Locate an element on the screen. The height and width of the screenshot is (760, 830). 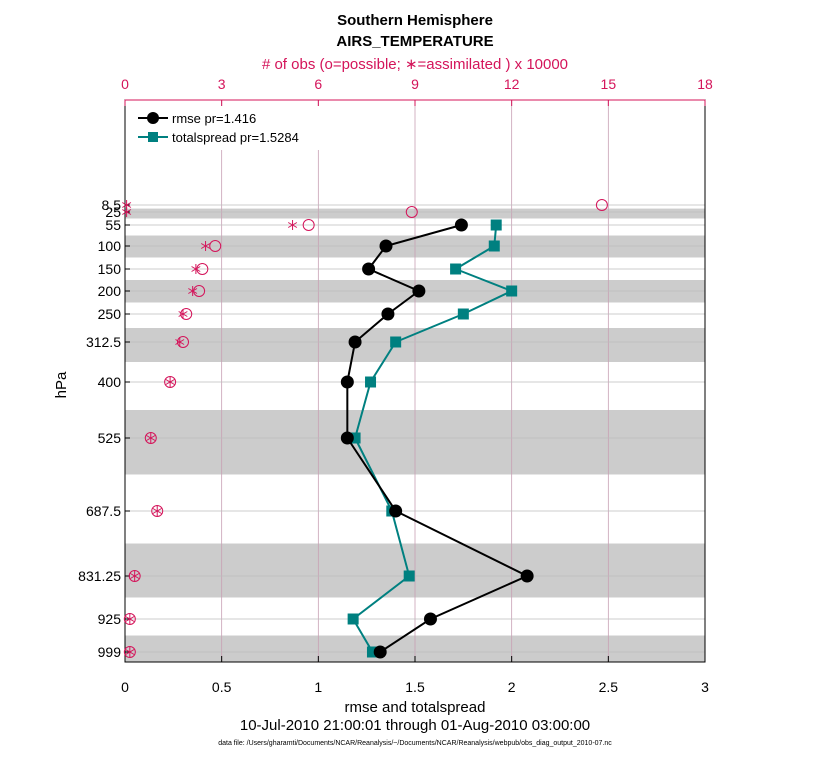
legend-marker-totalspread is located at coordinates (153, 137).